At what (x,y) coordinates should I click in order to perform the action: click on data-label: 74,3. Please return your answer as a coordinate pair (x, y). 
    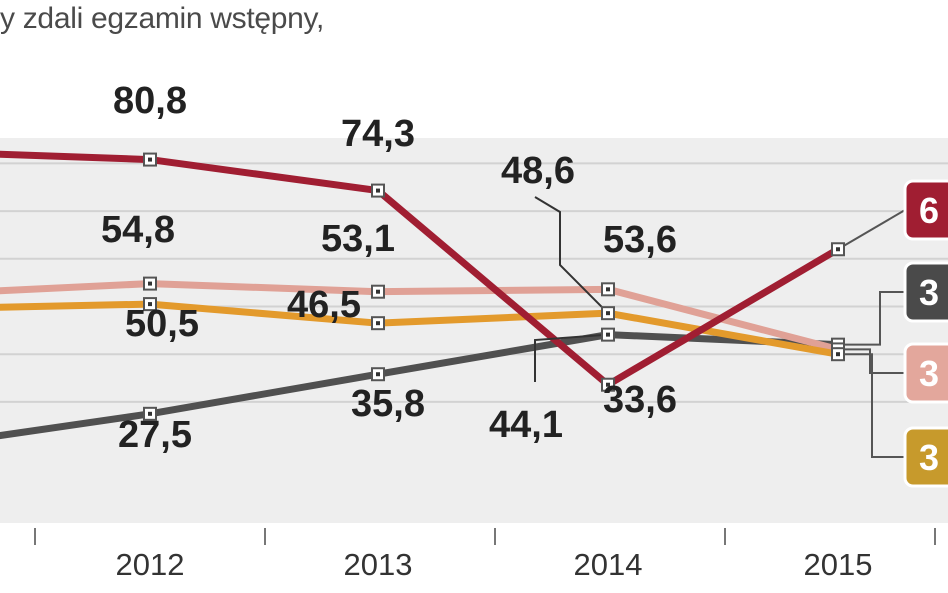
    Looking at the image, I should click on (378, 134).